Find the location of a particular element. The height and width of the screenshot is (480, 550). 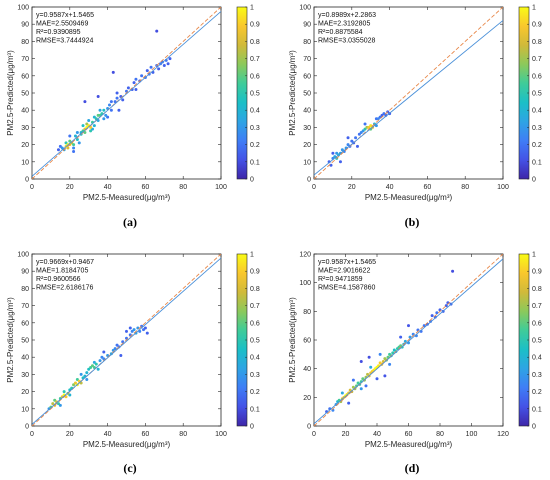

colorbar-tick-label: 0.4 is located at coordinates (537, 358).